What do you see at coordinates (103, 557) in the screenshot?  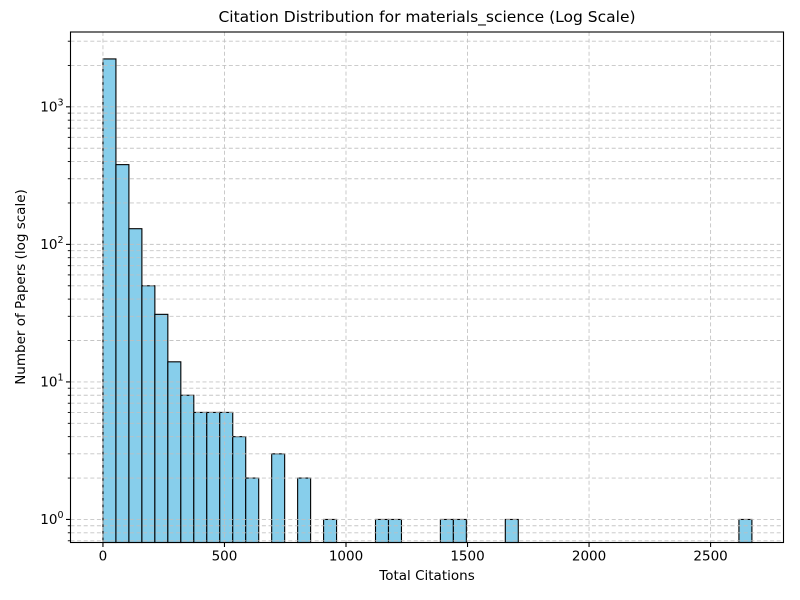 I see `x-tick-label: 0` at bounding box center [103, 557].